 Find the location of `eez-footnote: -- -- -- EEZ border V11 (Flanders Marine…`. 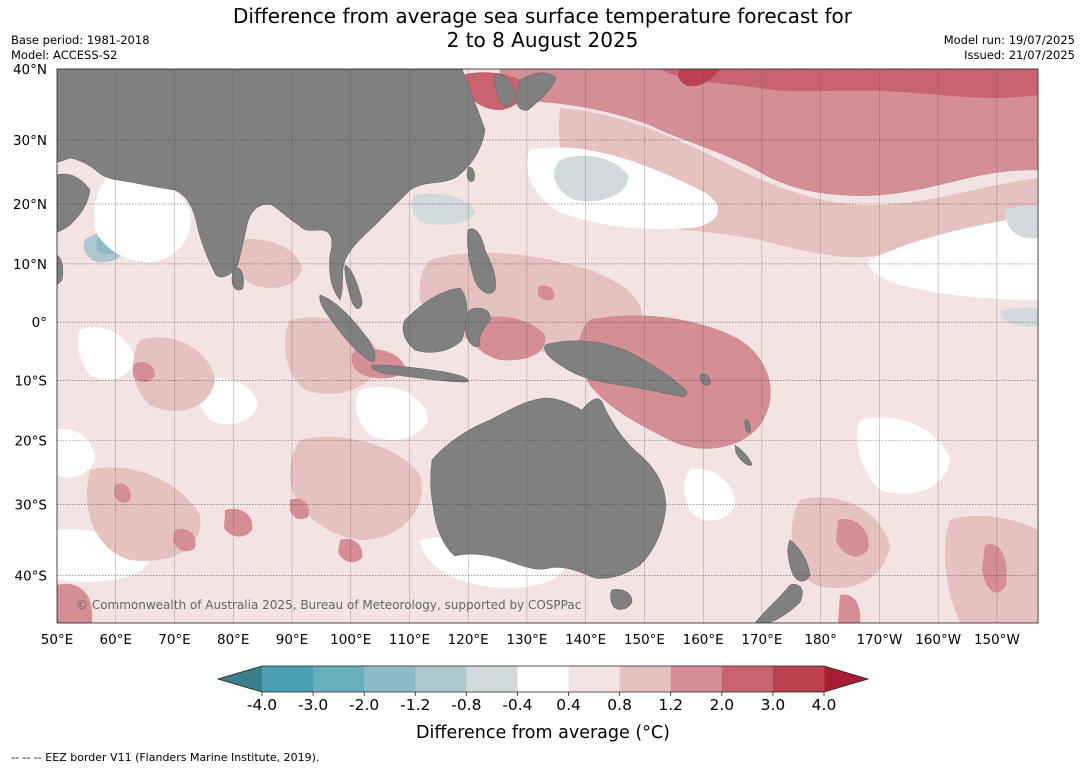

eez-footnote: -- -- -- EEZ border V11 (Flanders Marine… is located at coordinates (165, 757).